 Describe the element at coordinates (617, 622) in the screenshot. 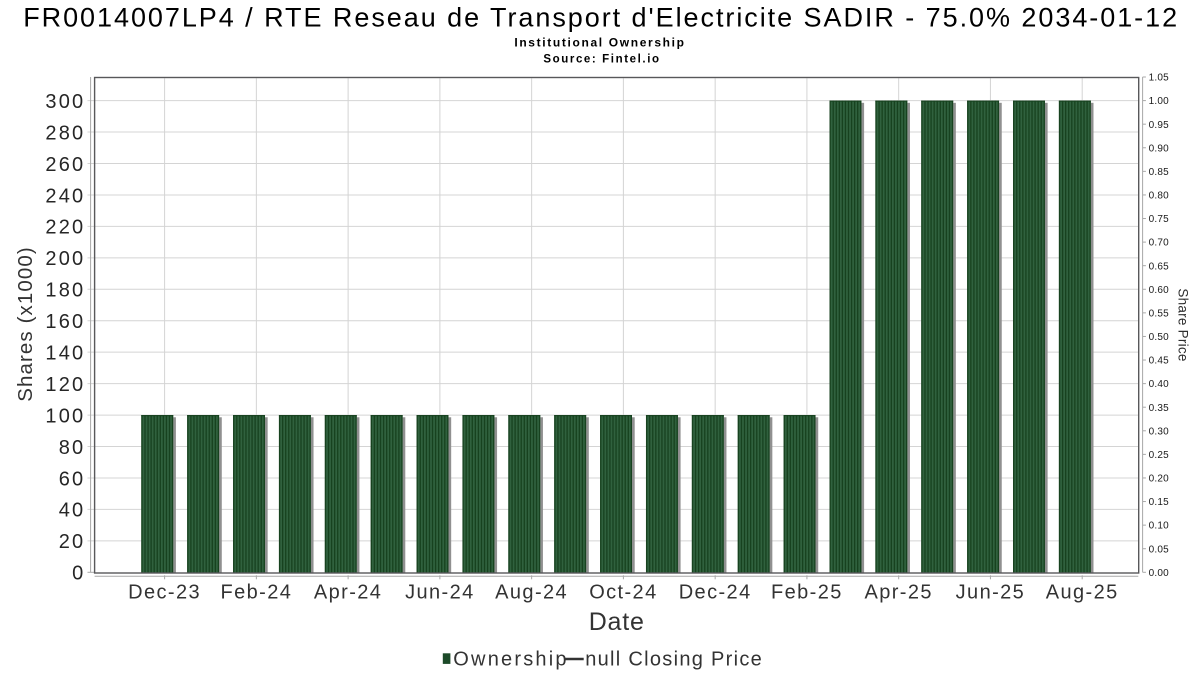

I see `svg-text: Date` at that location.